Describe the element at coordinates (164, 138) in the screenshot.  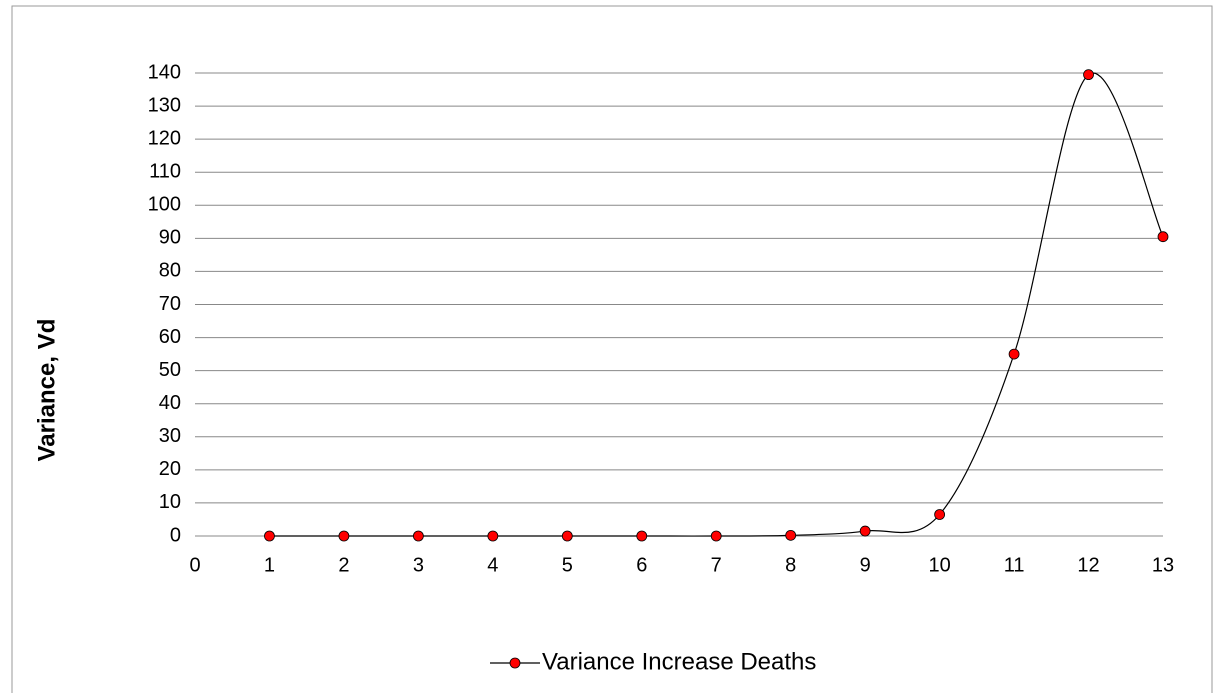
I see `y-tick-label: 120` at that location.